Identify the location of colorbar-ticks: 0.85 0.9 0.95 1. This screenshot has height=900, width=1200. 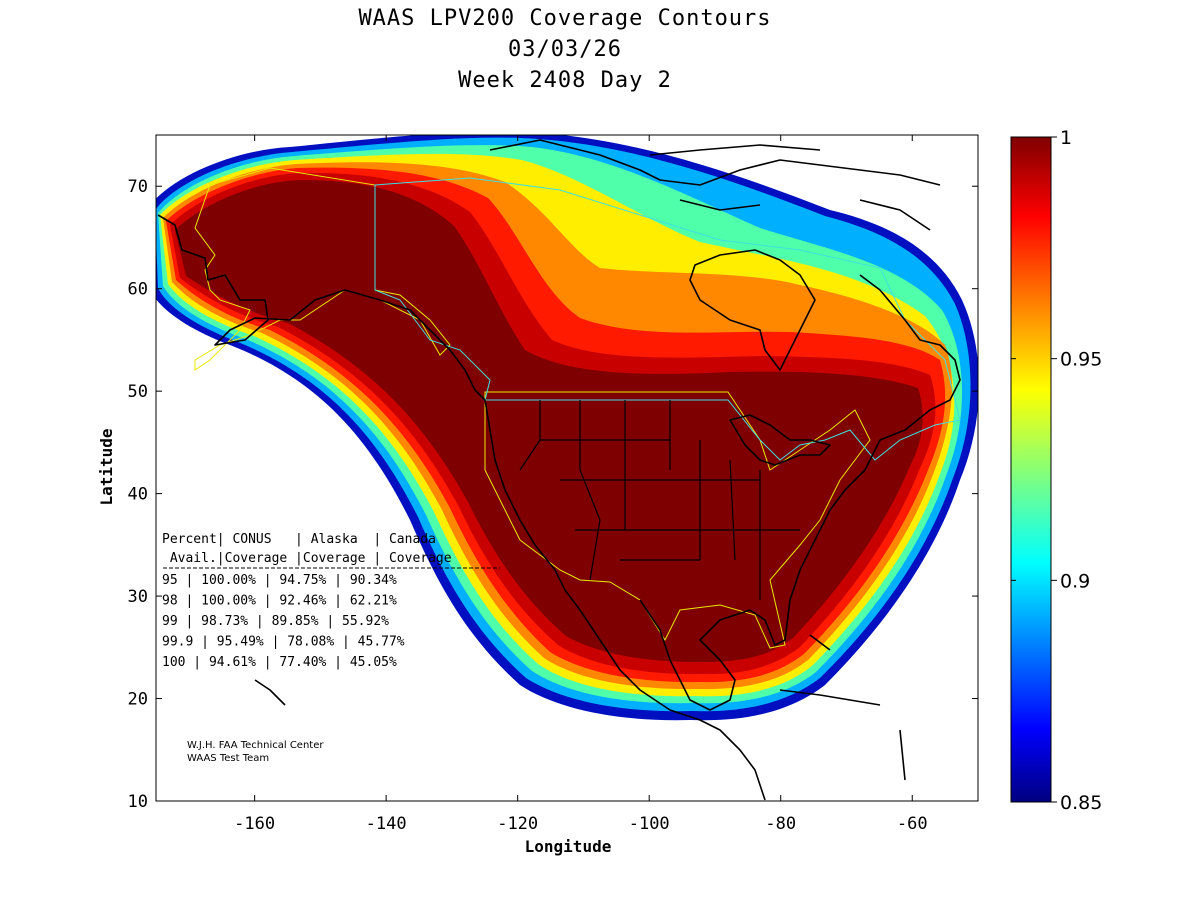
(1056, 470).